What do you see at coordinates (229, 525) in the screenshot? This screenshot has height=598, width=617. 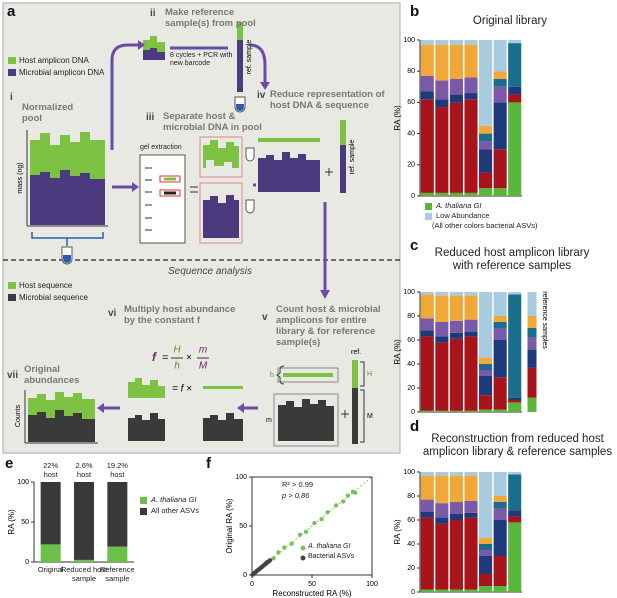 I see `y-axis-label: Original RA (%)` at bounding box center [229, 525].